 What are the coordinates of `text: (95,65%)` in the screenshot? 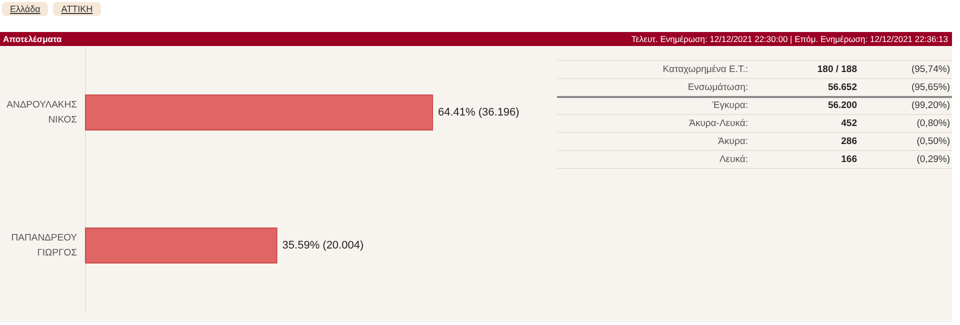 It's located at (930, 87).